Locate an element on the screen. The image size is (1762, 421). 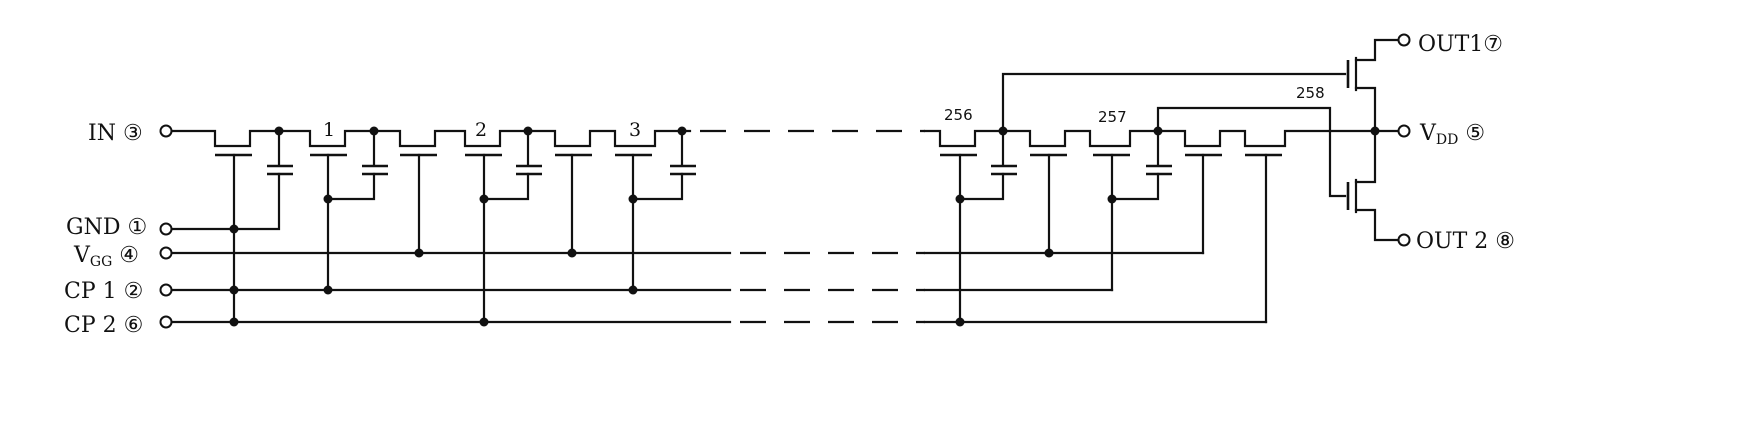
stage-label-1: 1 is located at coordinates (329, 130).